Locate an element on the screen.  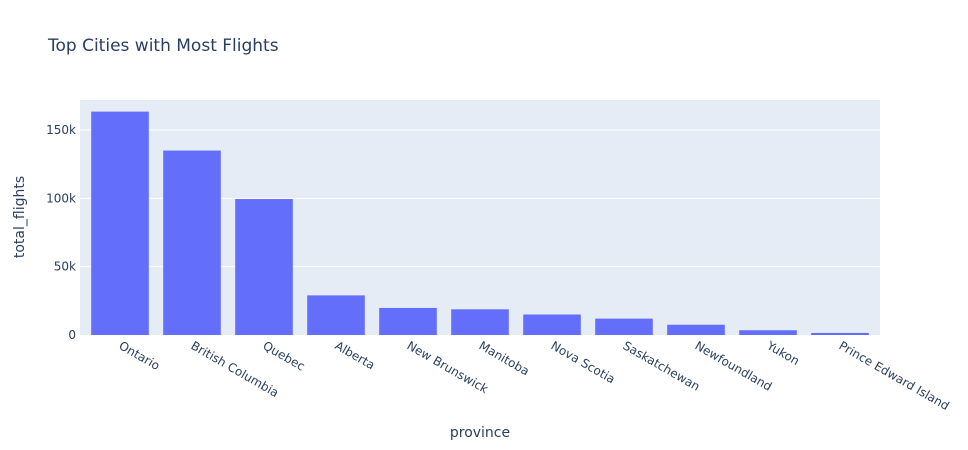
x-tick-label: Manitoba is located at coordinates (504, 358).